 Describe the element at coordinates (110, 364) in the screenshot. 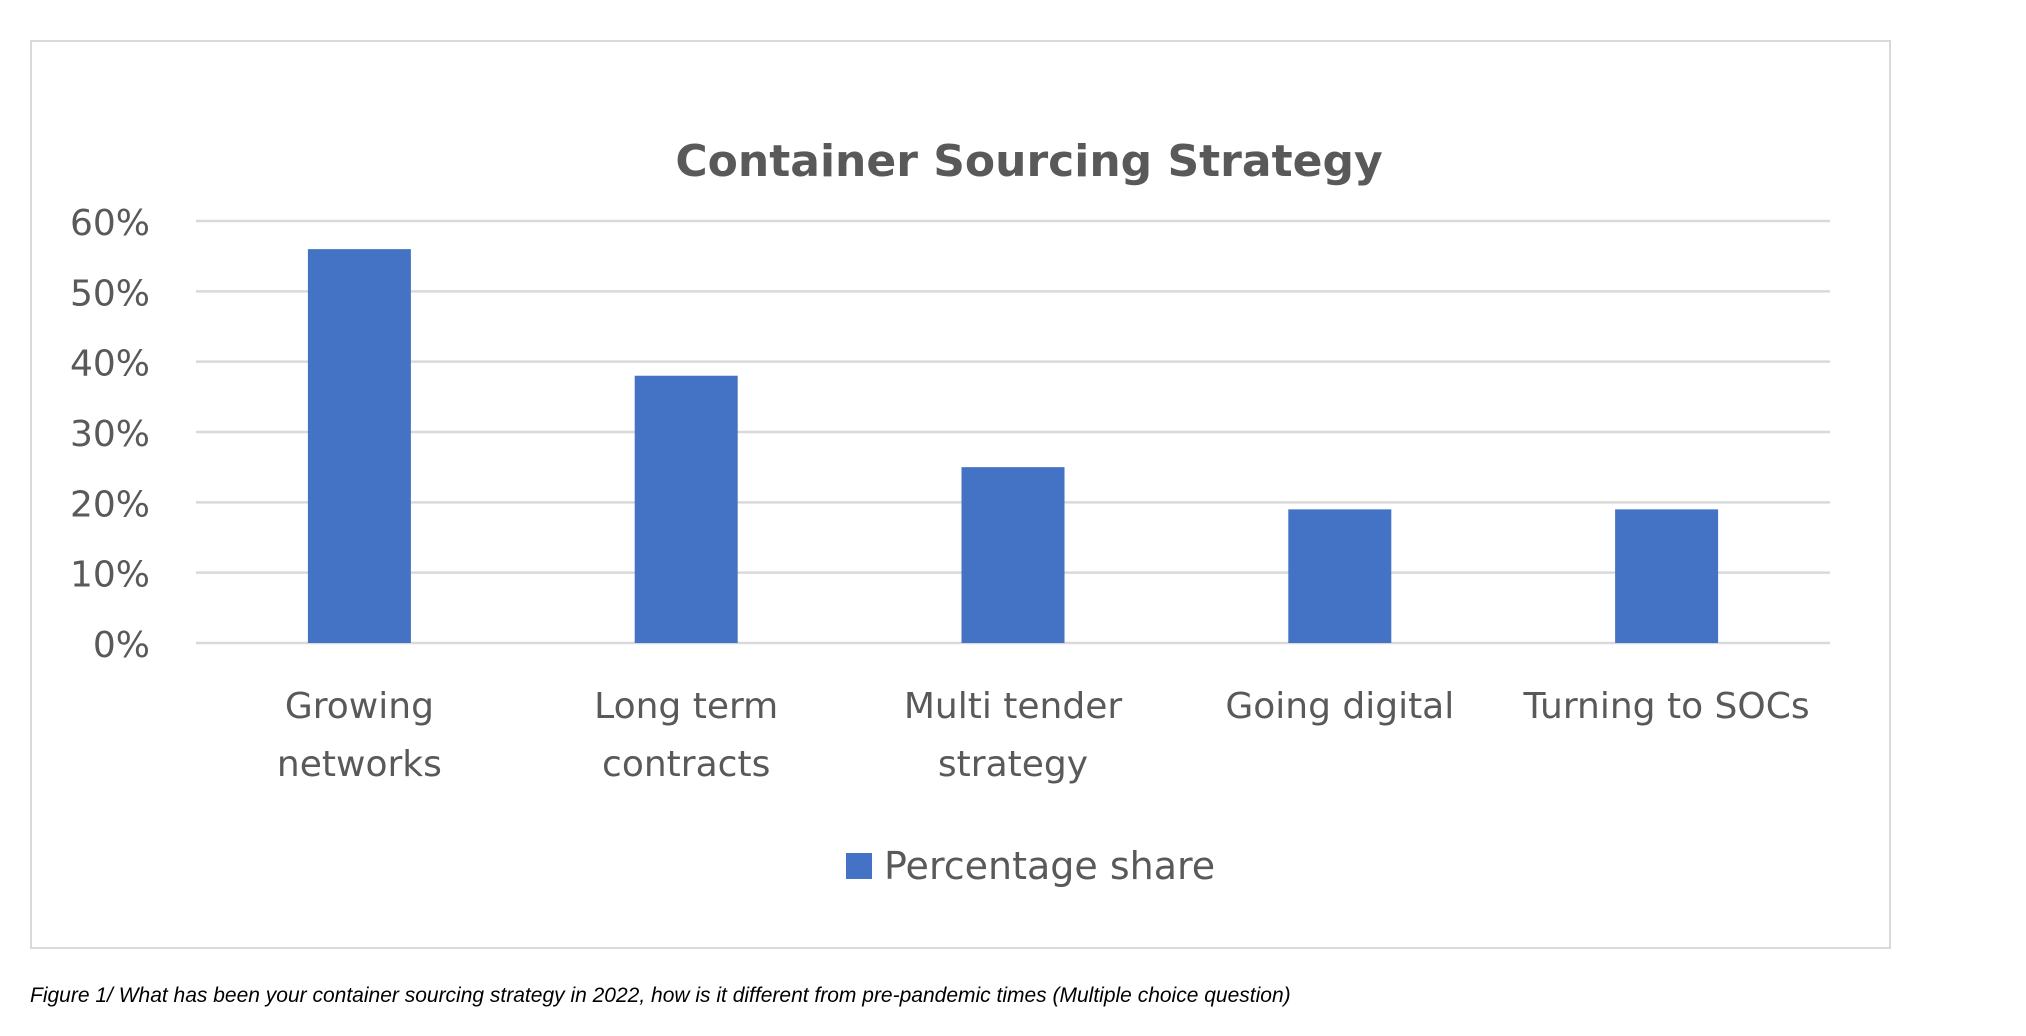

I see `y-tick-label: 40%` at that location.